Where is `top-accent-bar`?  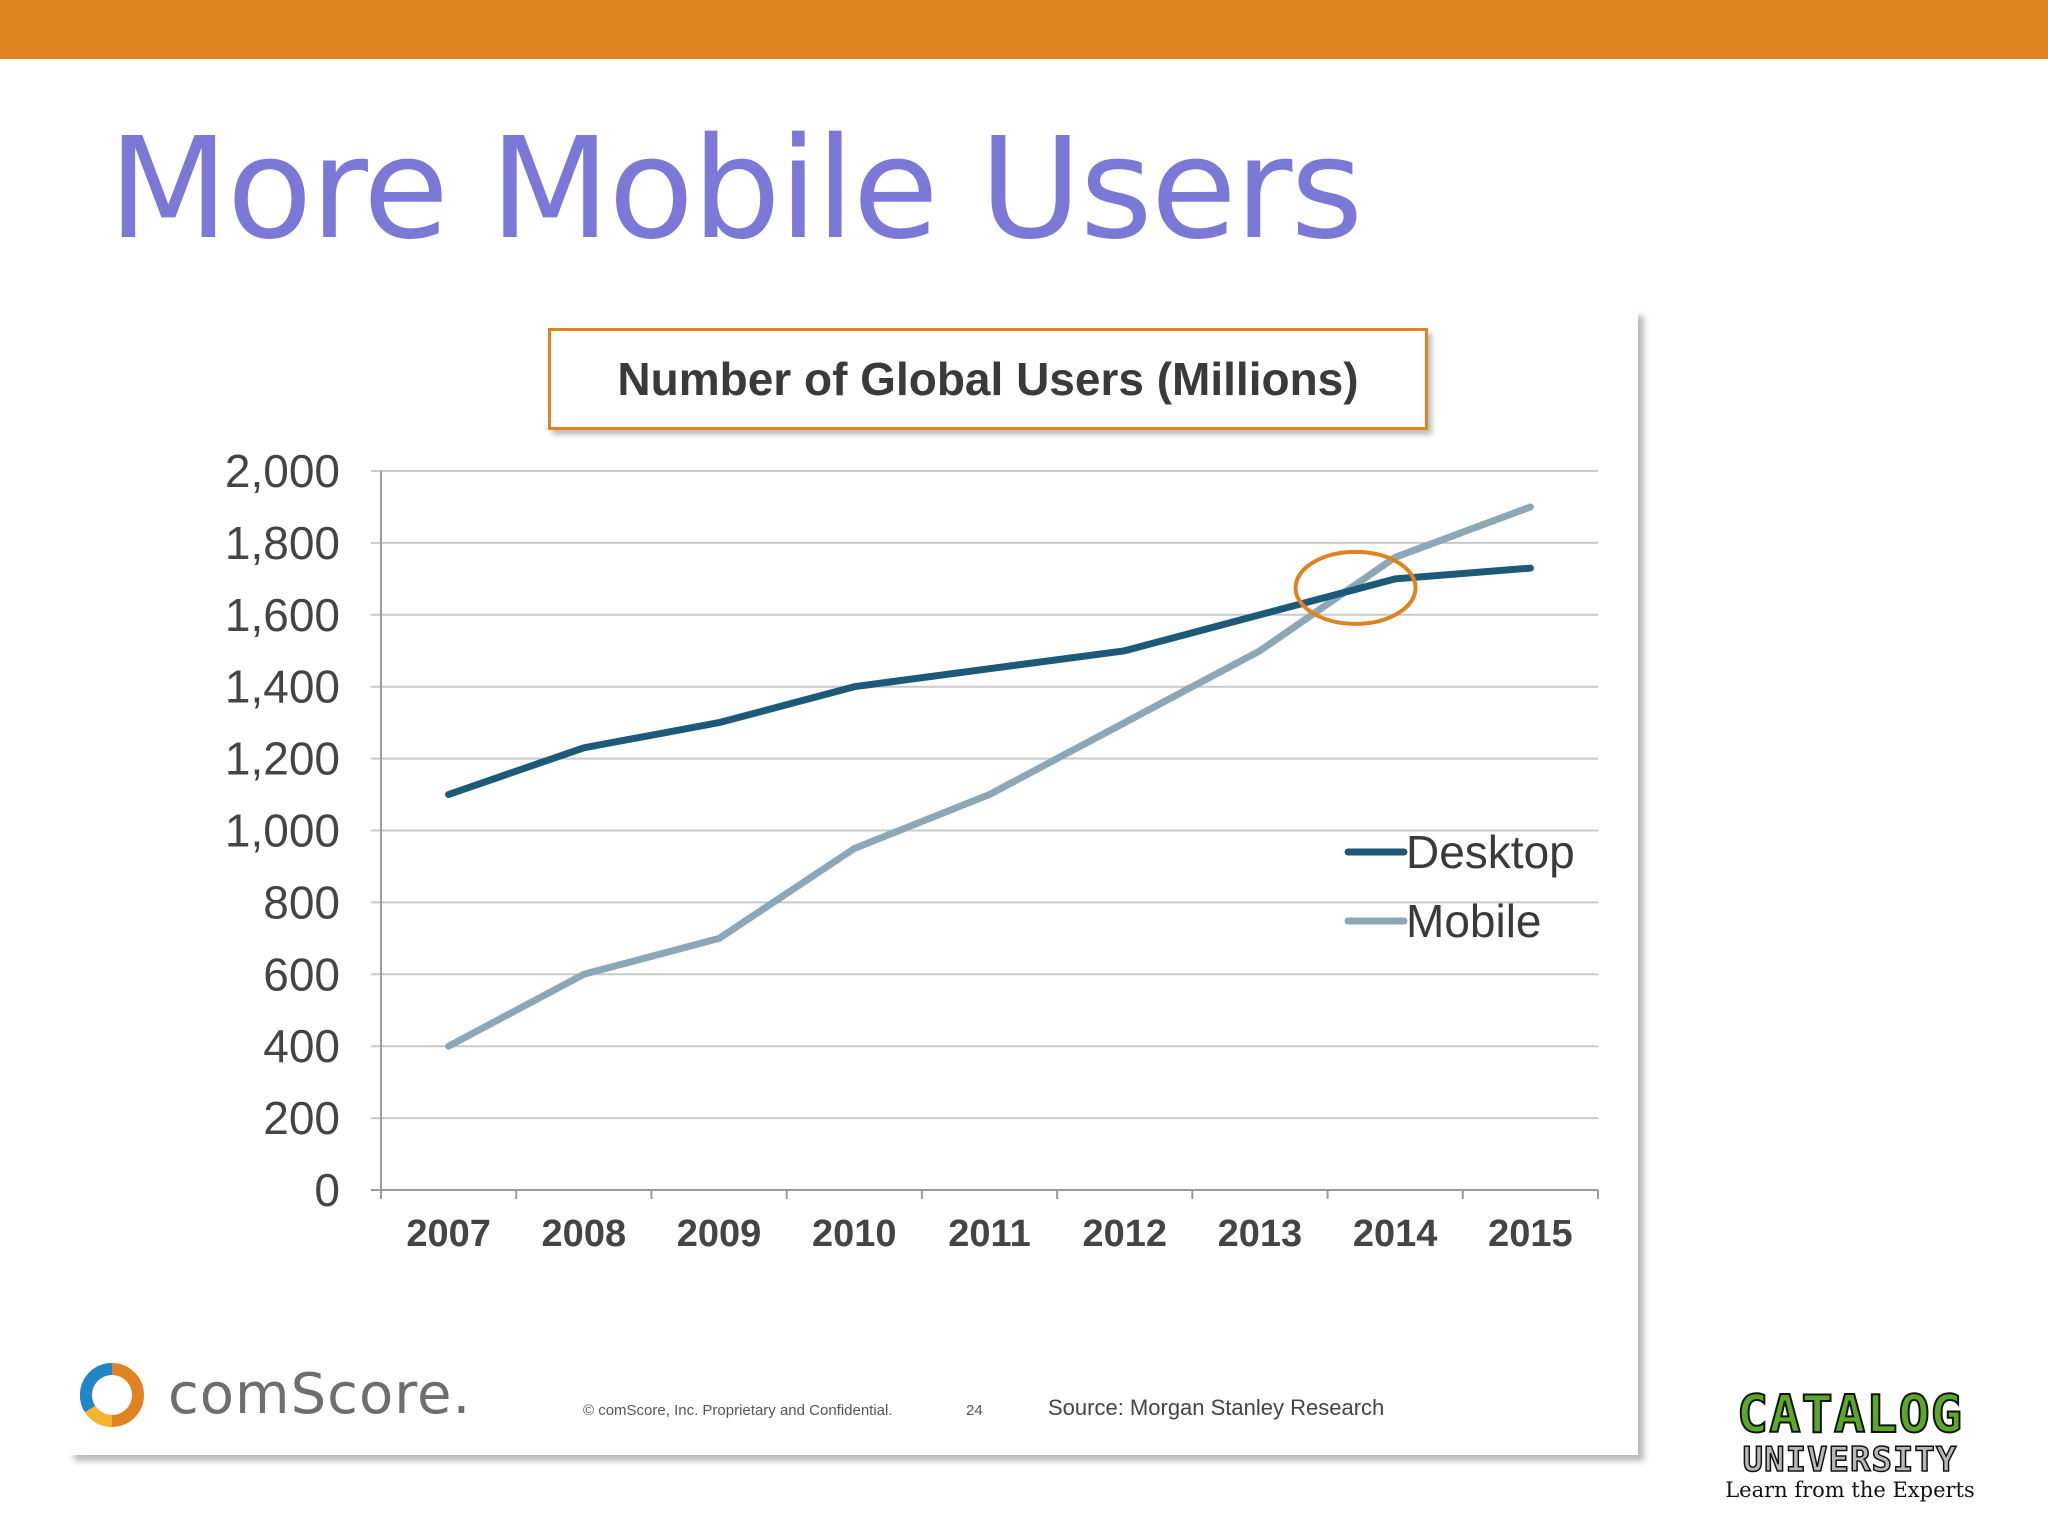 top-accent-bar is located at coordinates (1024, 29).